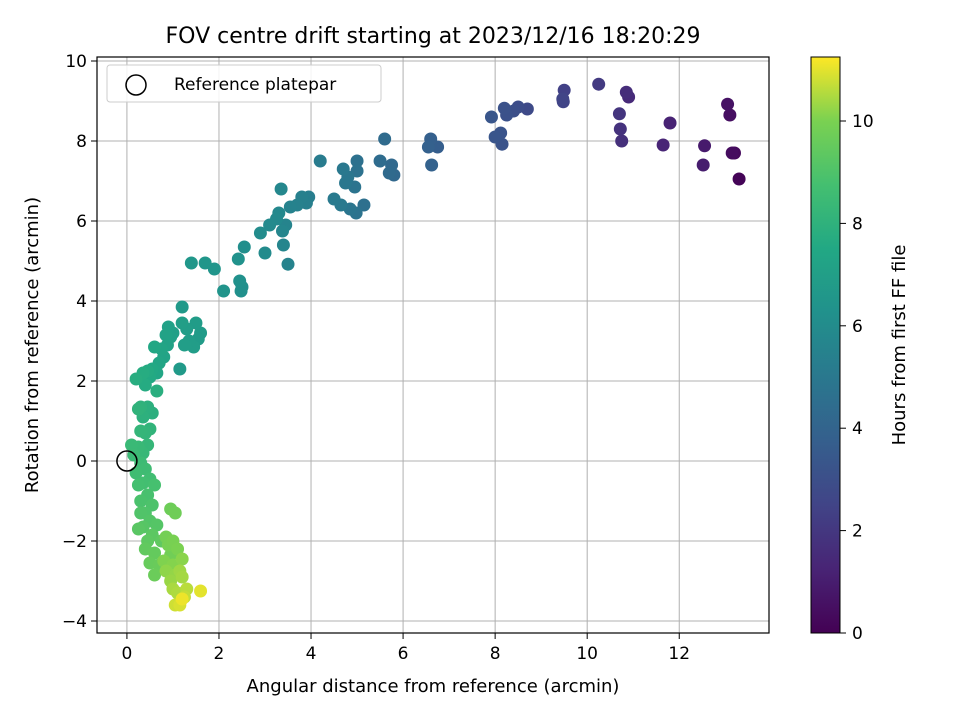  Describe the element at coordinates (863, 122) in the screenshot. I see `colorbar-tick-label: 10` at that location.